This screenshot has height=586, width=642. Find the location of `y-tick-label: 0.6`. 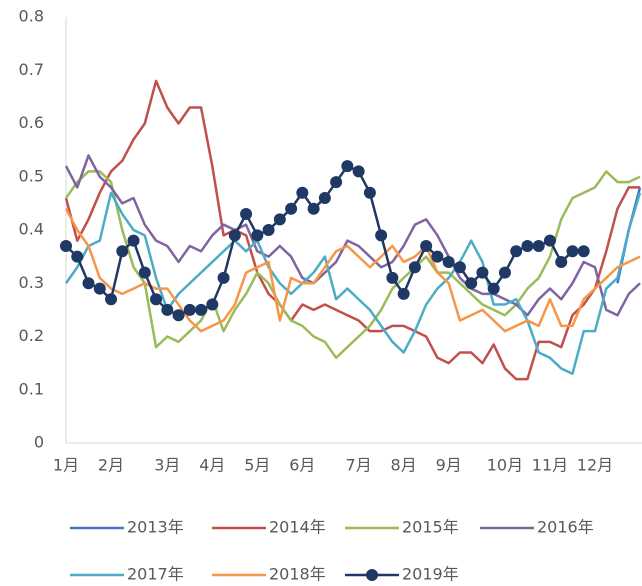

y-tick-label: 0.6 is located at coordinates (31, 122).